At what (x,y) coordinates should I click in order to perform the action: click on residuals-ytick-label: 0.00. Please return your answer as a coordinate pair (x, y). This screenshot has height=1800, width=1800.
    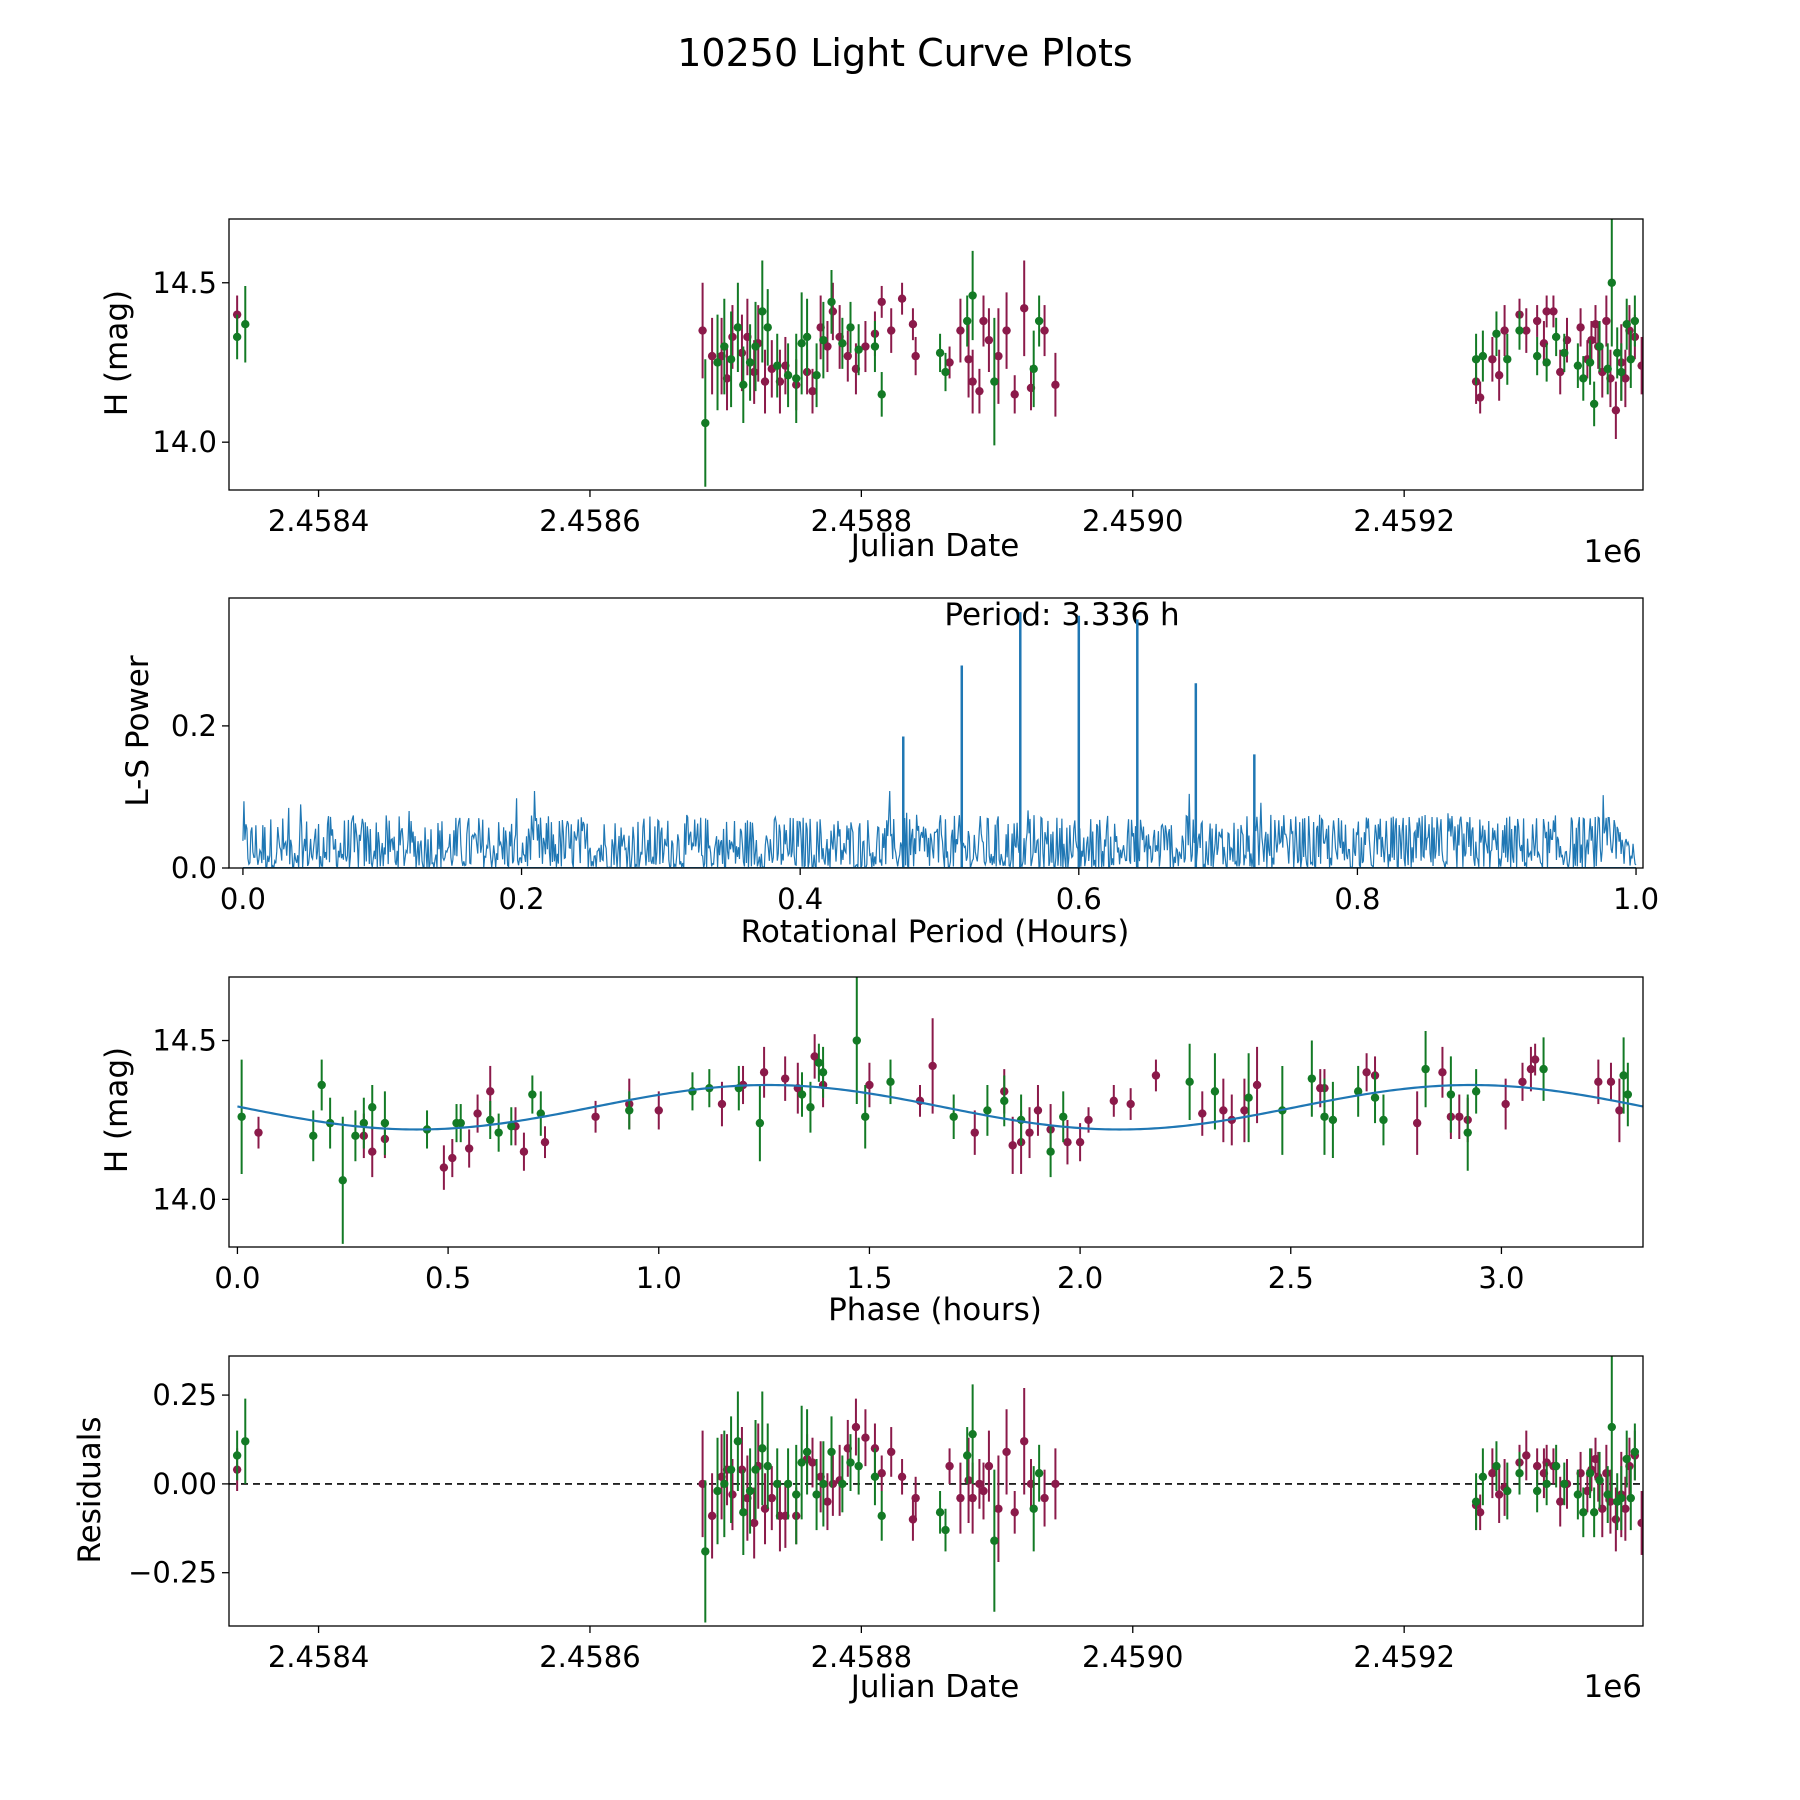
    Looking at the image, I should click on (184, 1484).